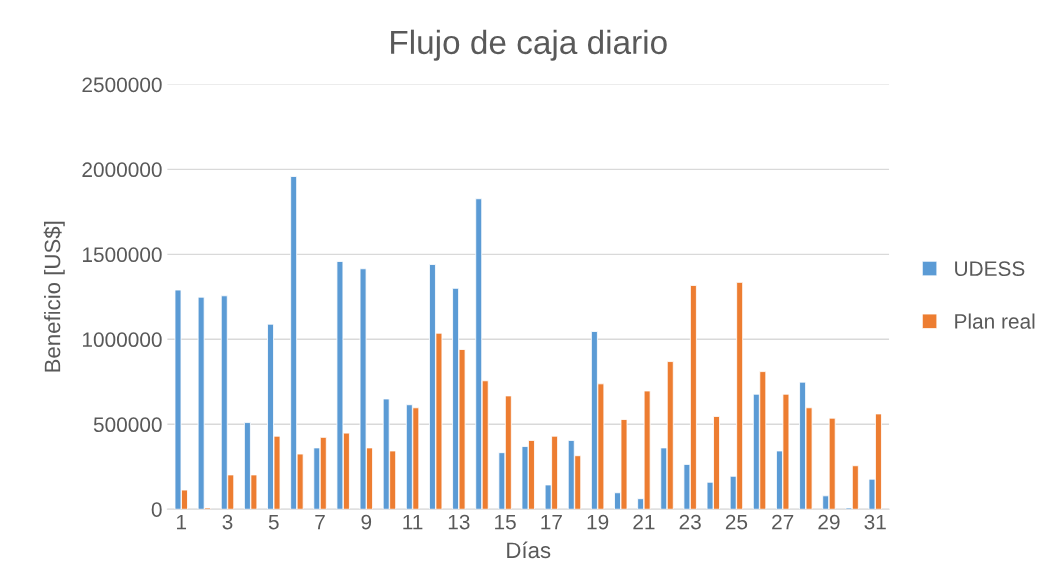  Describe the element at coordinates (783, 522) in the screenshot. I see `x-tick-label: 27` at that location.